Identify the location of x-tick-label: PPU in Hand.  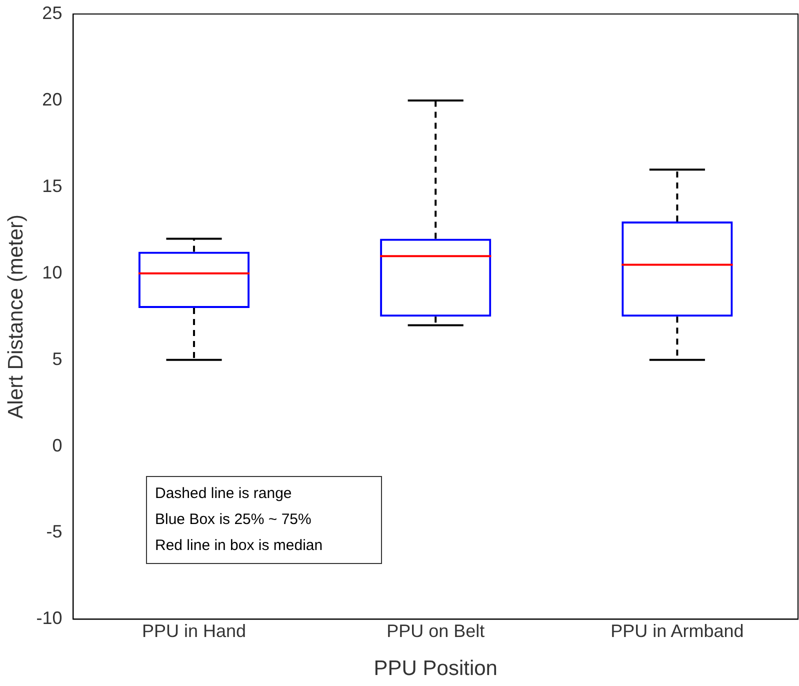
(194, 630).